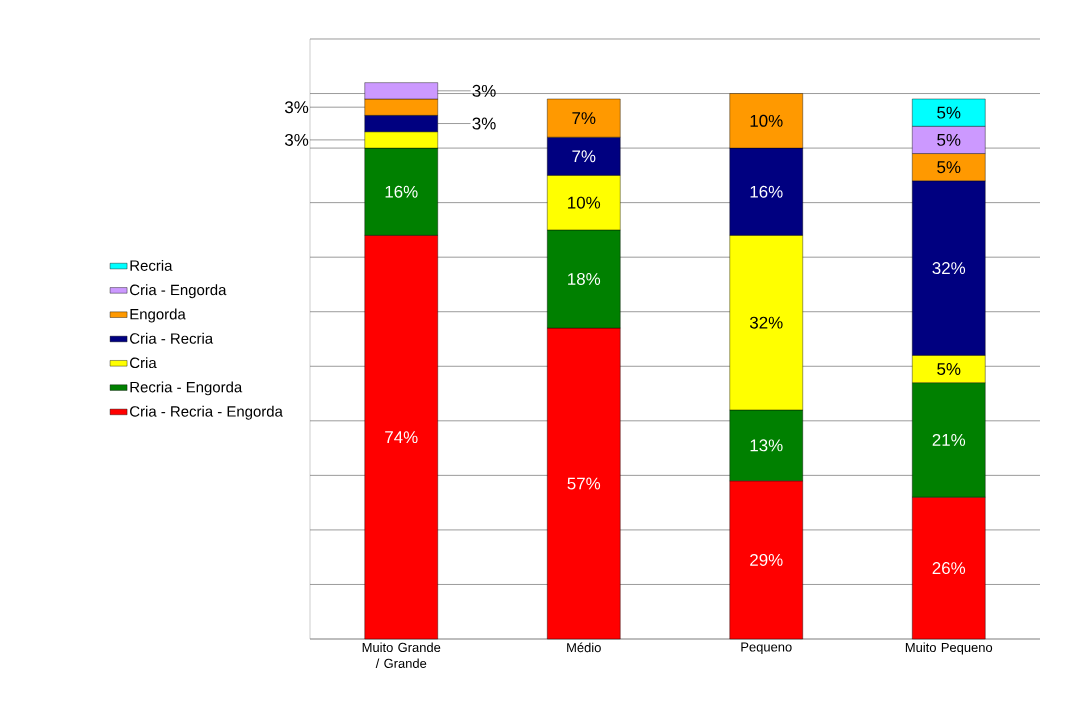 This screenshot has height=704, width=1089. I want to click on legend-label: Cria - Recria, so click(172, 338).